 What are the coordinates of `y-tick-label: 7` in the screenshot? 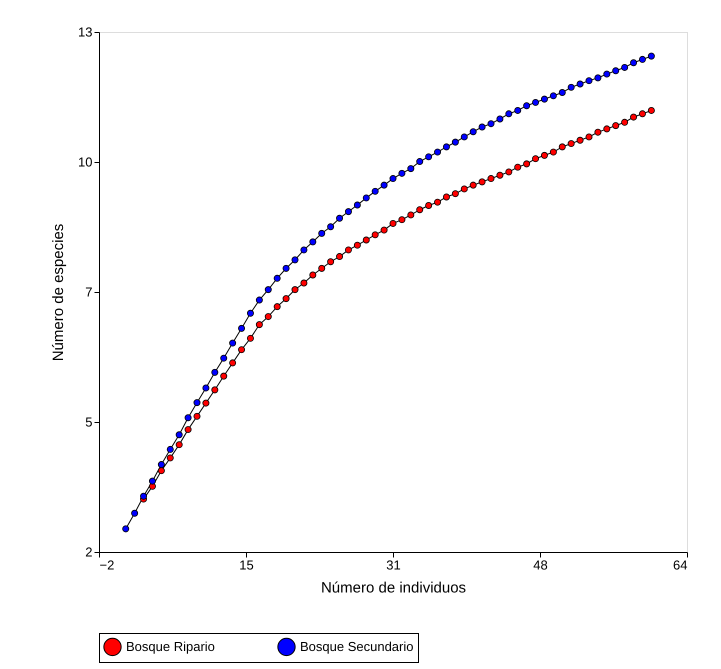 It's located at (88, 292).